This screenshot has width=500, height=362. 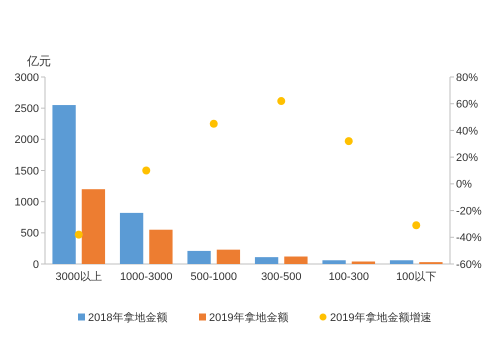 I want to click on y2-tick-label: 80%, so click(x=467, y=78).